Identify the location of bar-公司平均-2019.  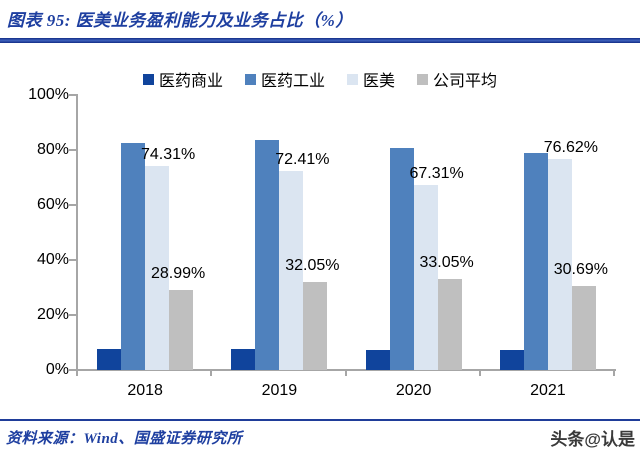
(315, 325).